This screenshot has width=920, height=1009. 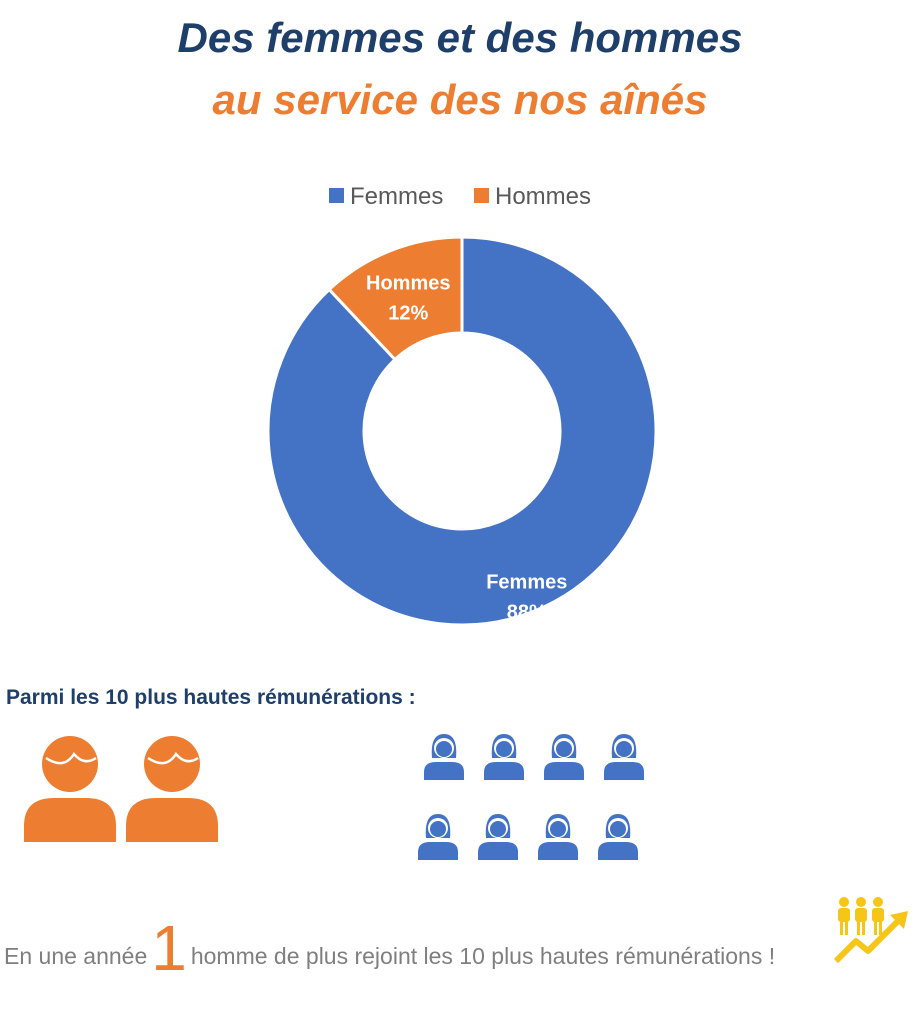 What do you see at coordinates (460, 197) in the screenshot?
I see `chart-legend: Femmes Hommes` at bounding box center [460, 197].